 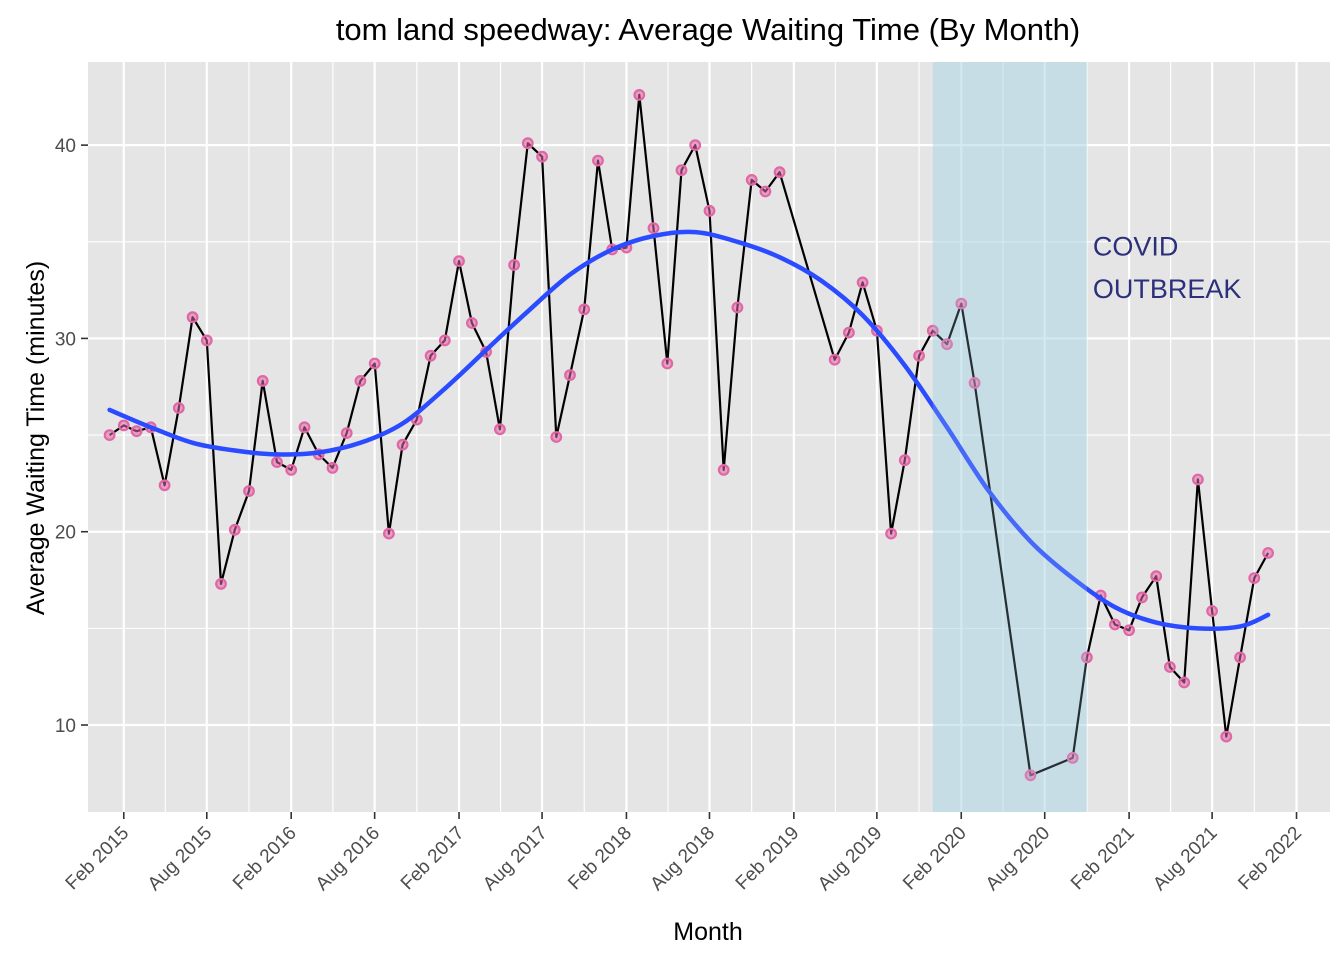 I want to click on x-tick-label: Feb 2017, so click(x=433, y=859).